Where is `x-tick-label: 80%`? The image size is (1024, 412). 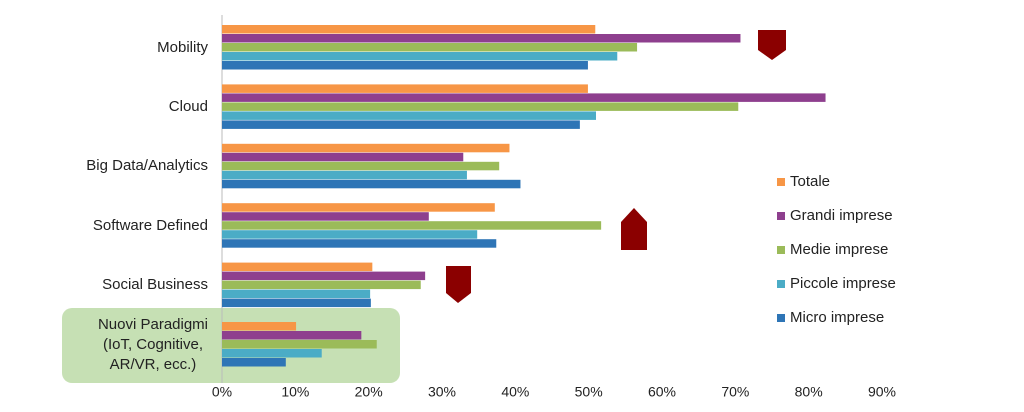 x-tick-label: 80% is located at coordinates (809, 392).